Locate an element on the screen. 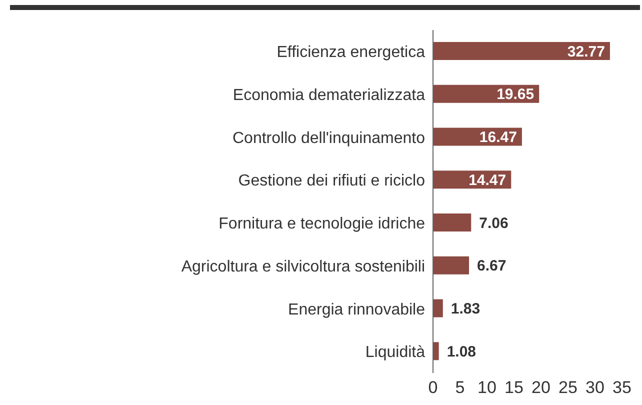 This screenshot has width=642, height=405. y-tick-label: Agricoltura e silvicoltura sostenibili is located at coordinates (303, 267).